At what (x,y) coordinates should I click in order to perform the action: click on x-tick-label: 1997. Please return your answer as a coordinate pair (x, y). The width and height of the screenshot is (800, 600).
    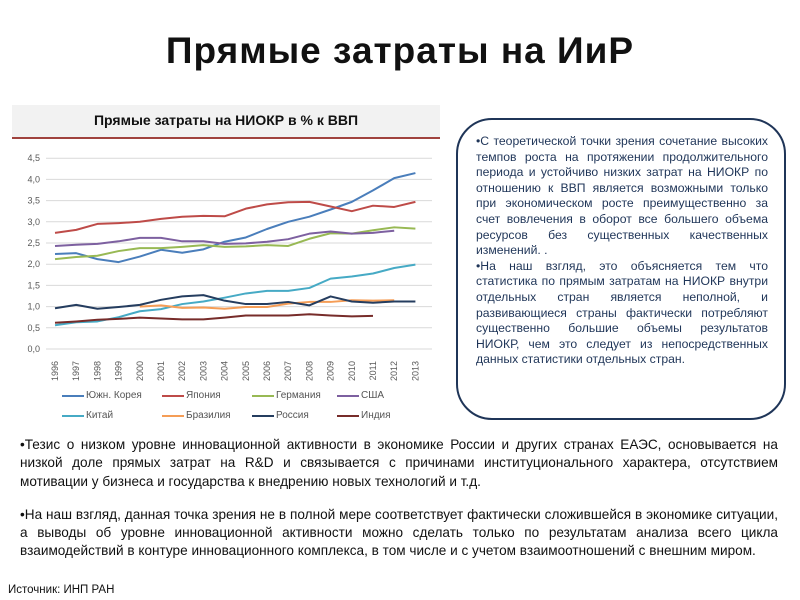
    Looking at the image, I should click on (76, 371).